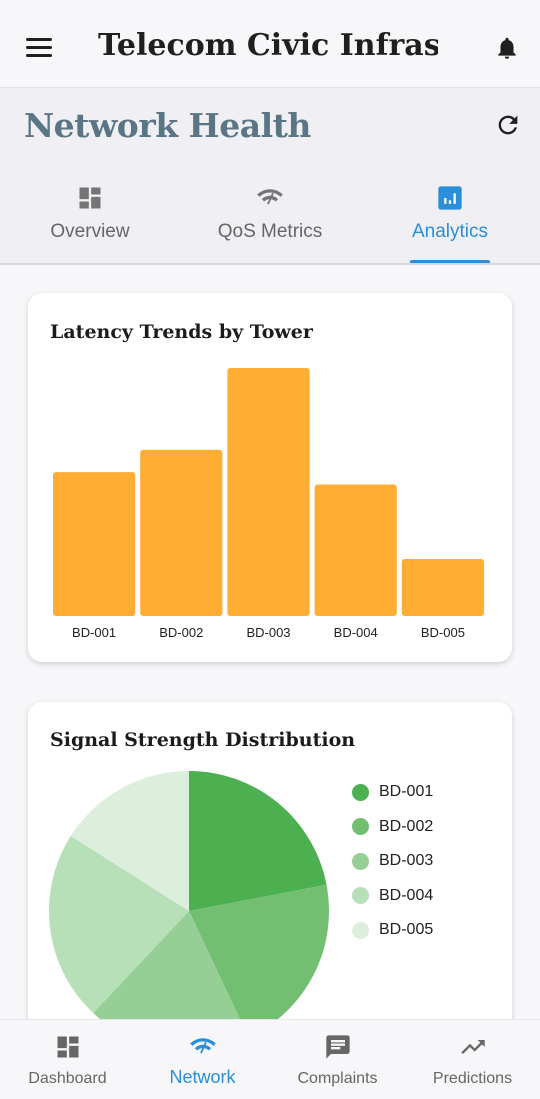 The image size is (540, 1099). What do you see at coordinates (472, 1078) in the screenshot?
I see `nav-label: Predictions` at bounding box center [472, 1078].